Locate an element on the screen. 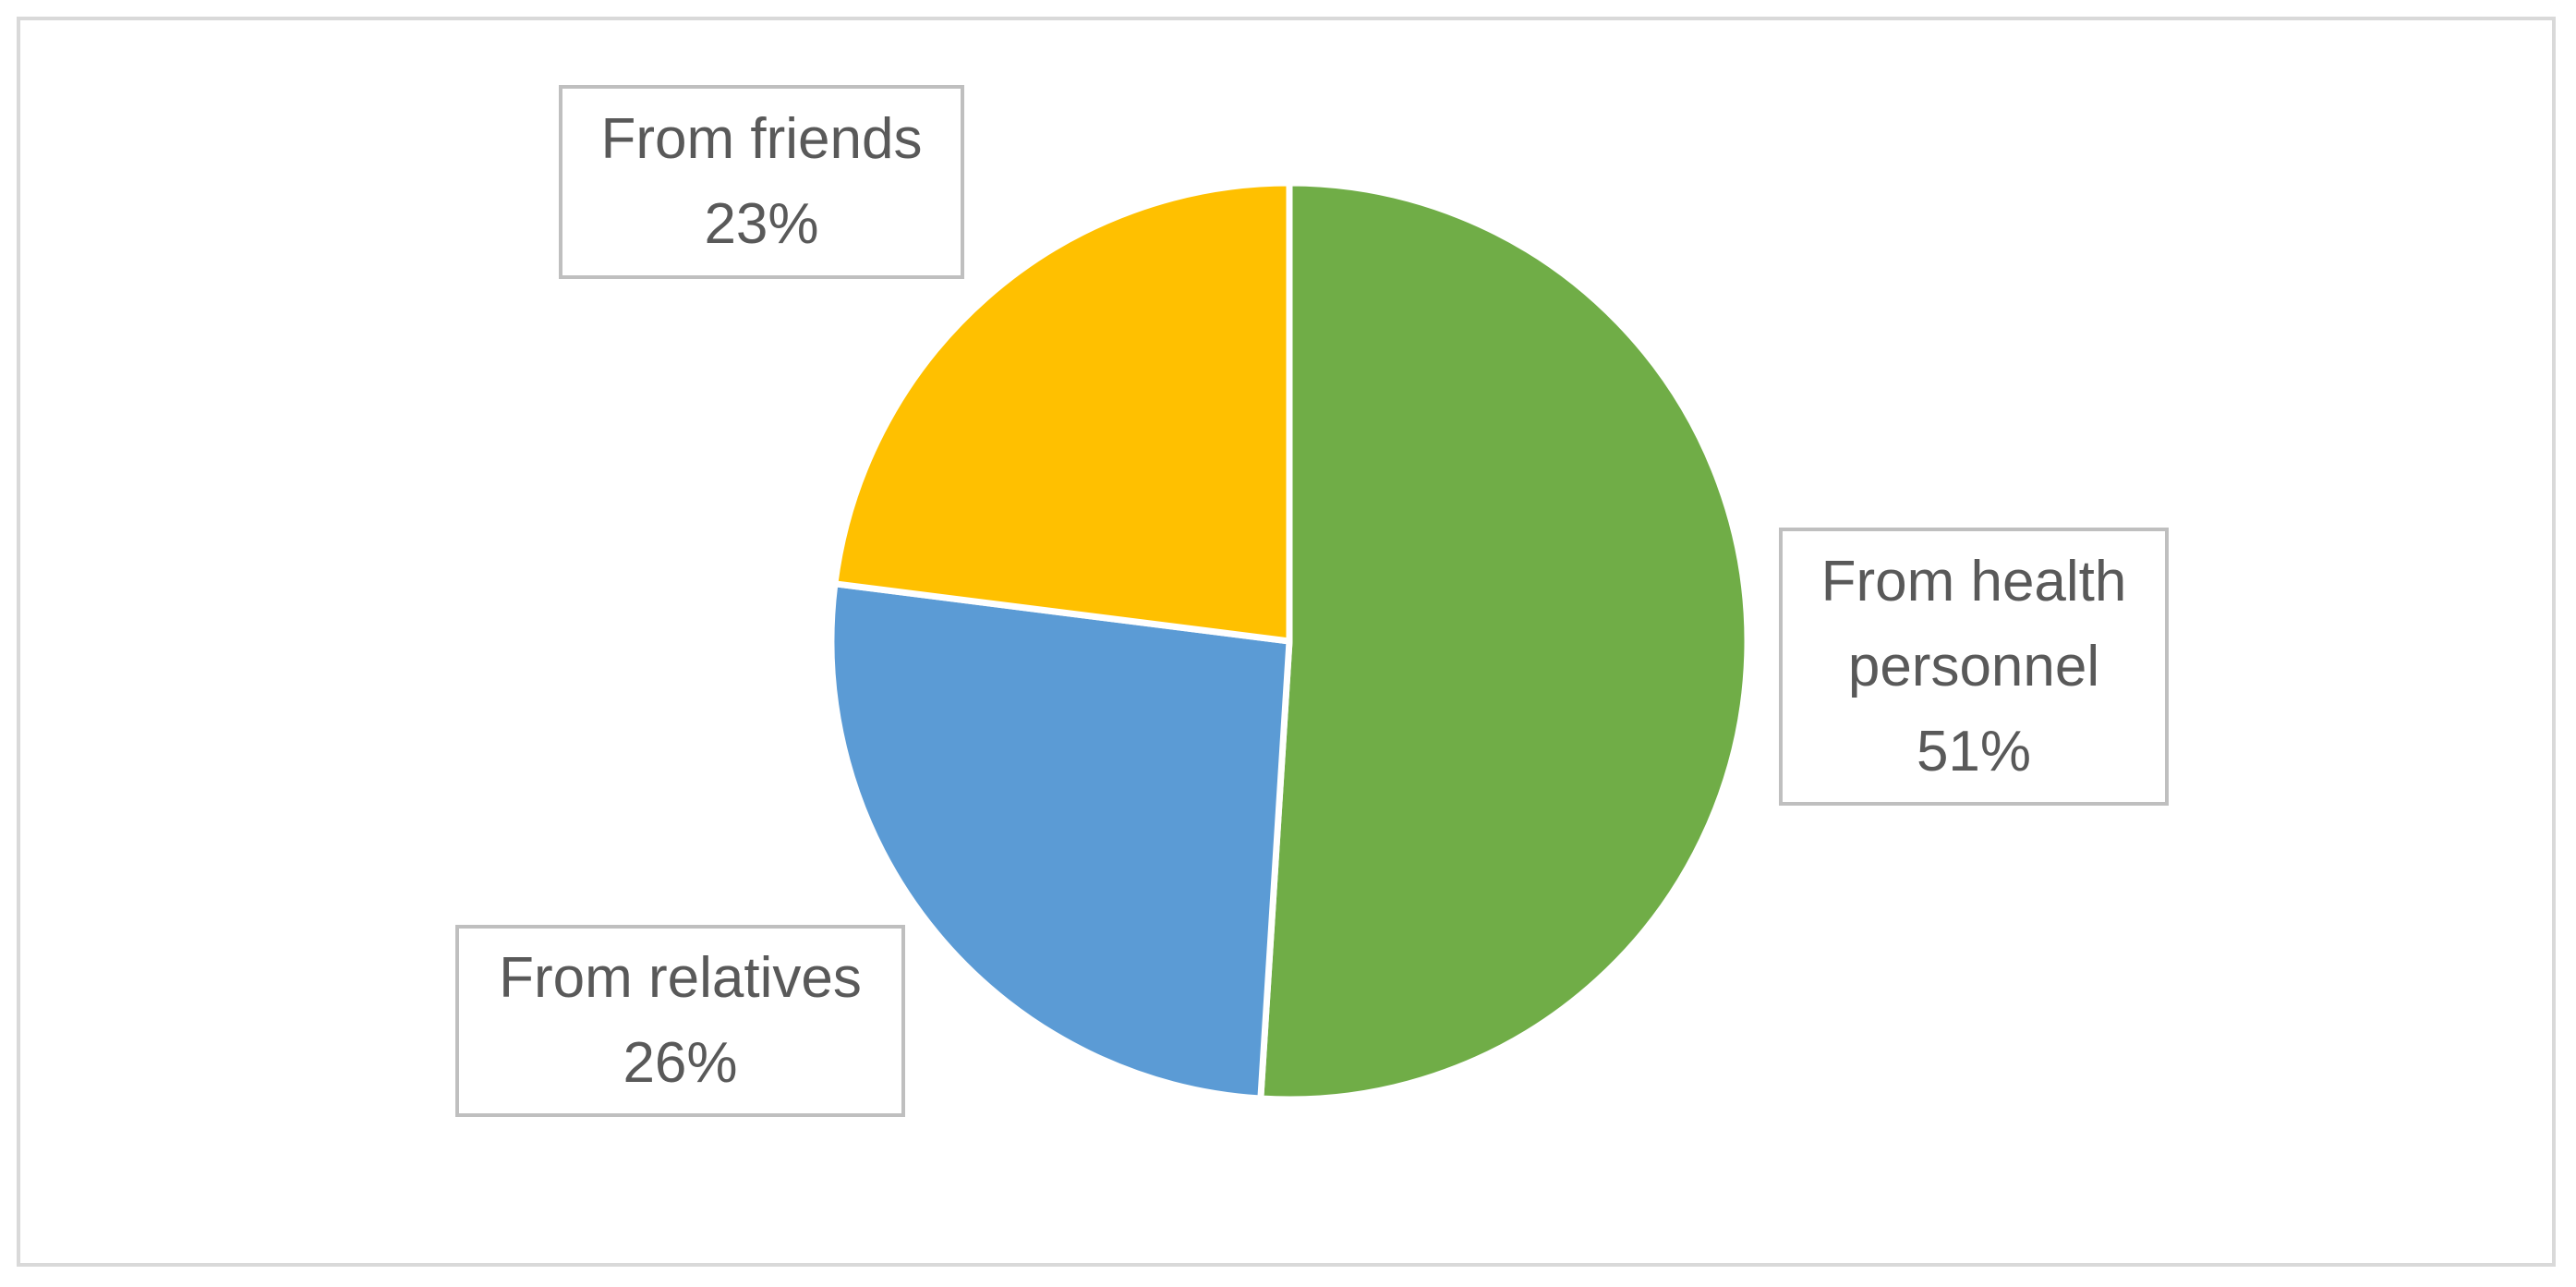  label-category: From health personnel is located at coordinates (1973, 623).